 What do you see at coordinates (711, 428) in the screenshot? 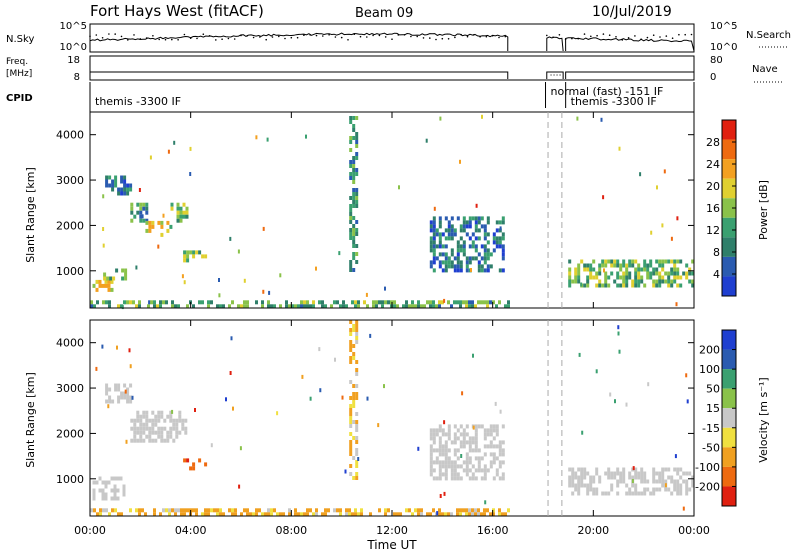
I see `velocity-colorbar-tick-label: -15` at bounding box center [711, 428].